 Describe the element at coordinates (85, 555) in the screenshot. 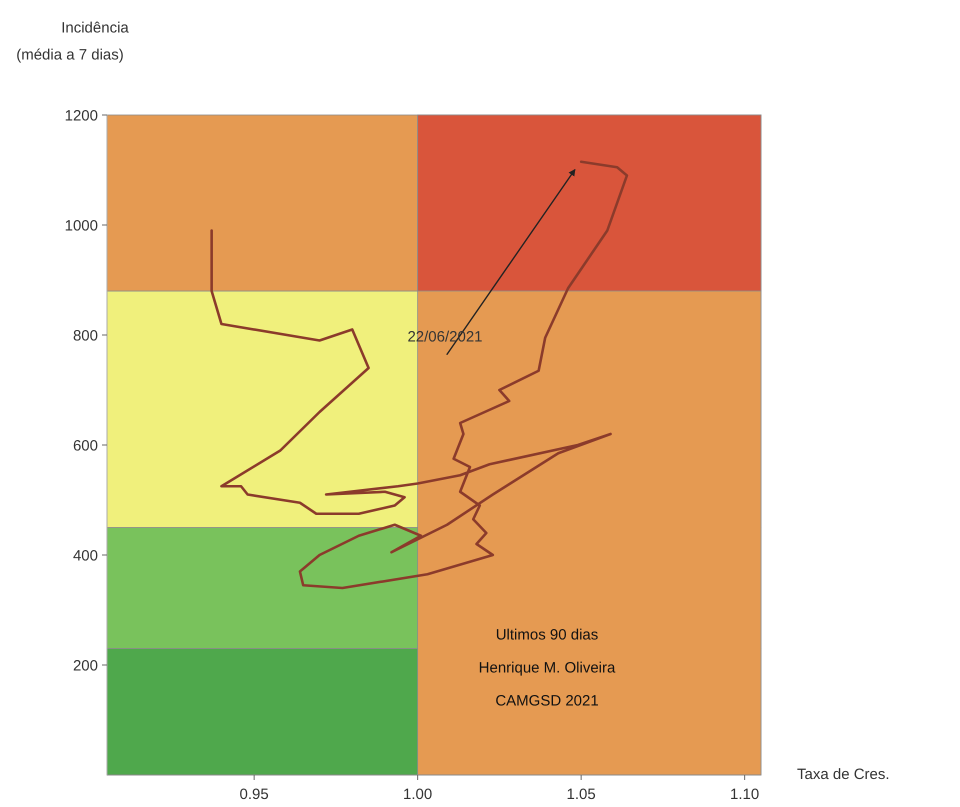

I see `y-tick-label: 400` at that location.